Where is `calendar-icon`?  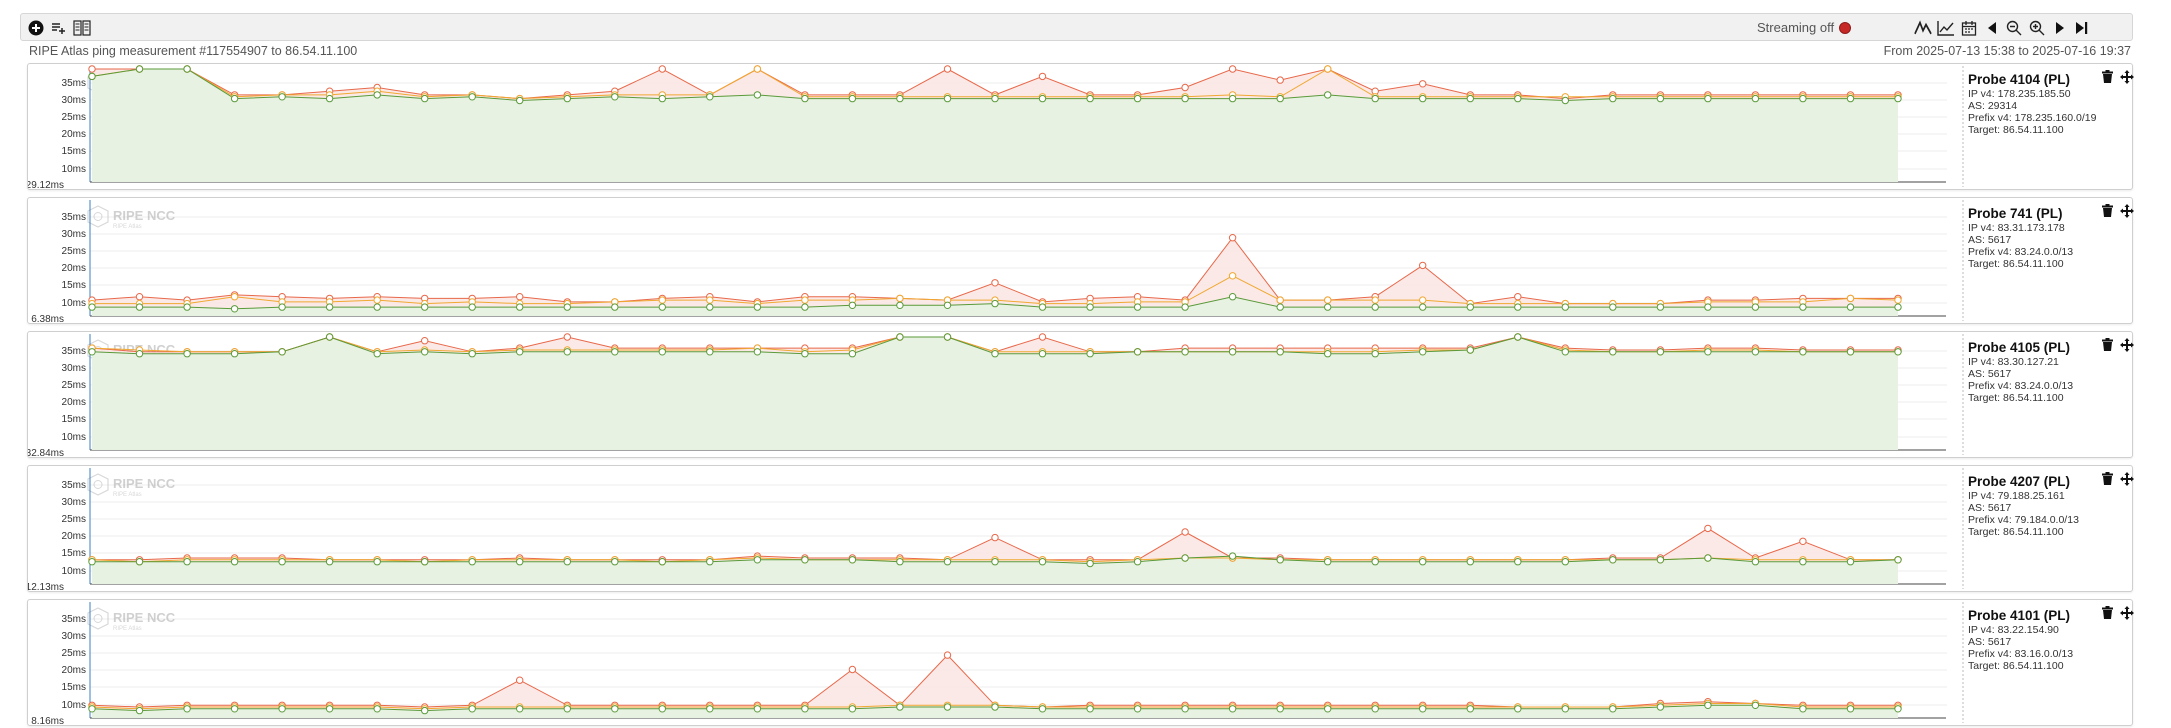
calendar-icon is located at coordinates (1969, 28).